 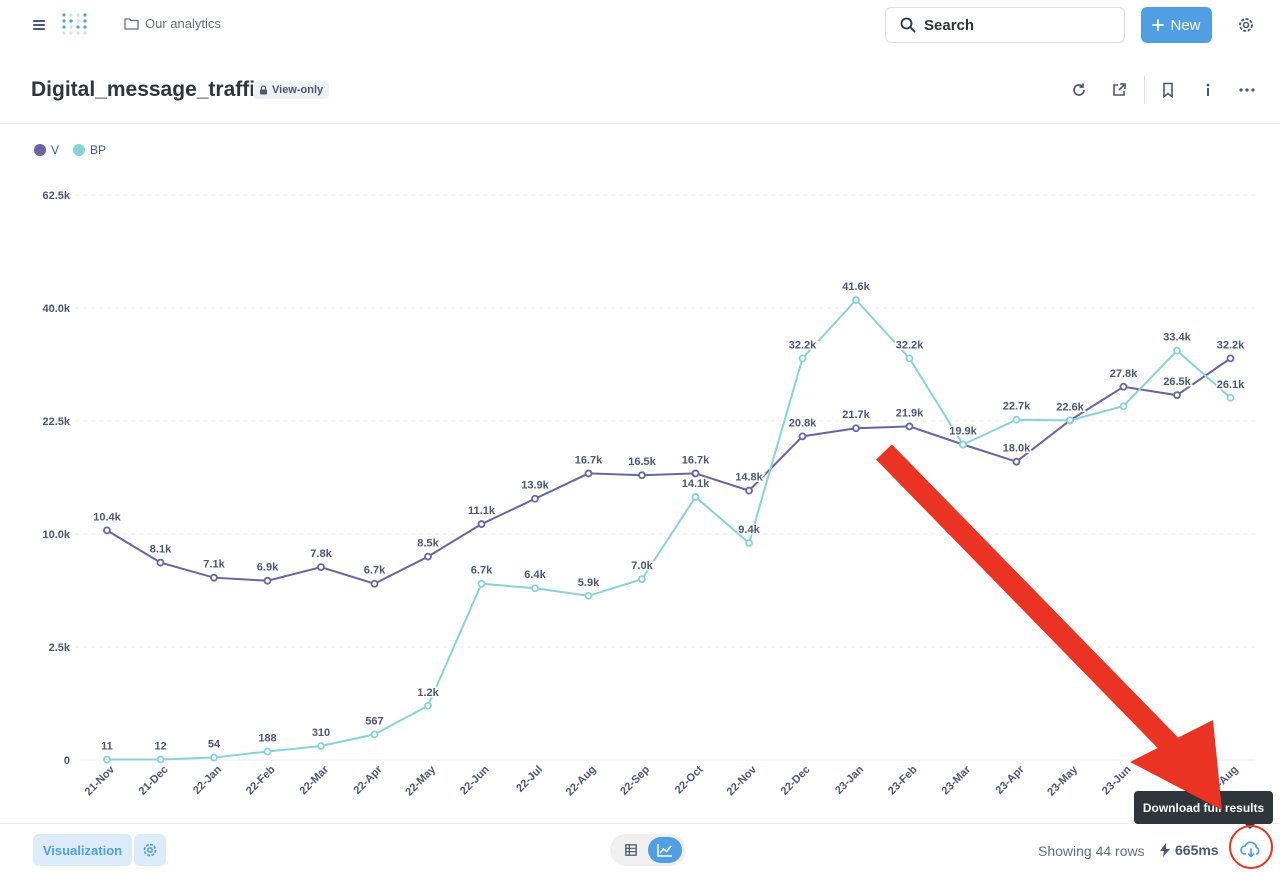 I want to click on x-tick-label: 3-Aug, so click(x=1225, y=779).